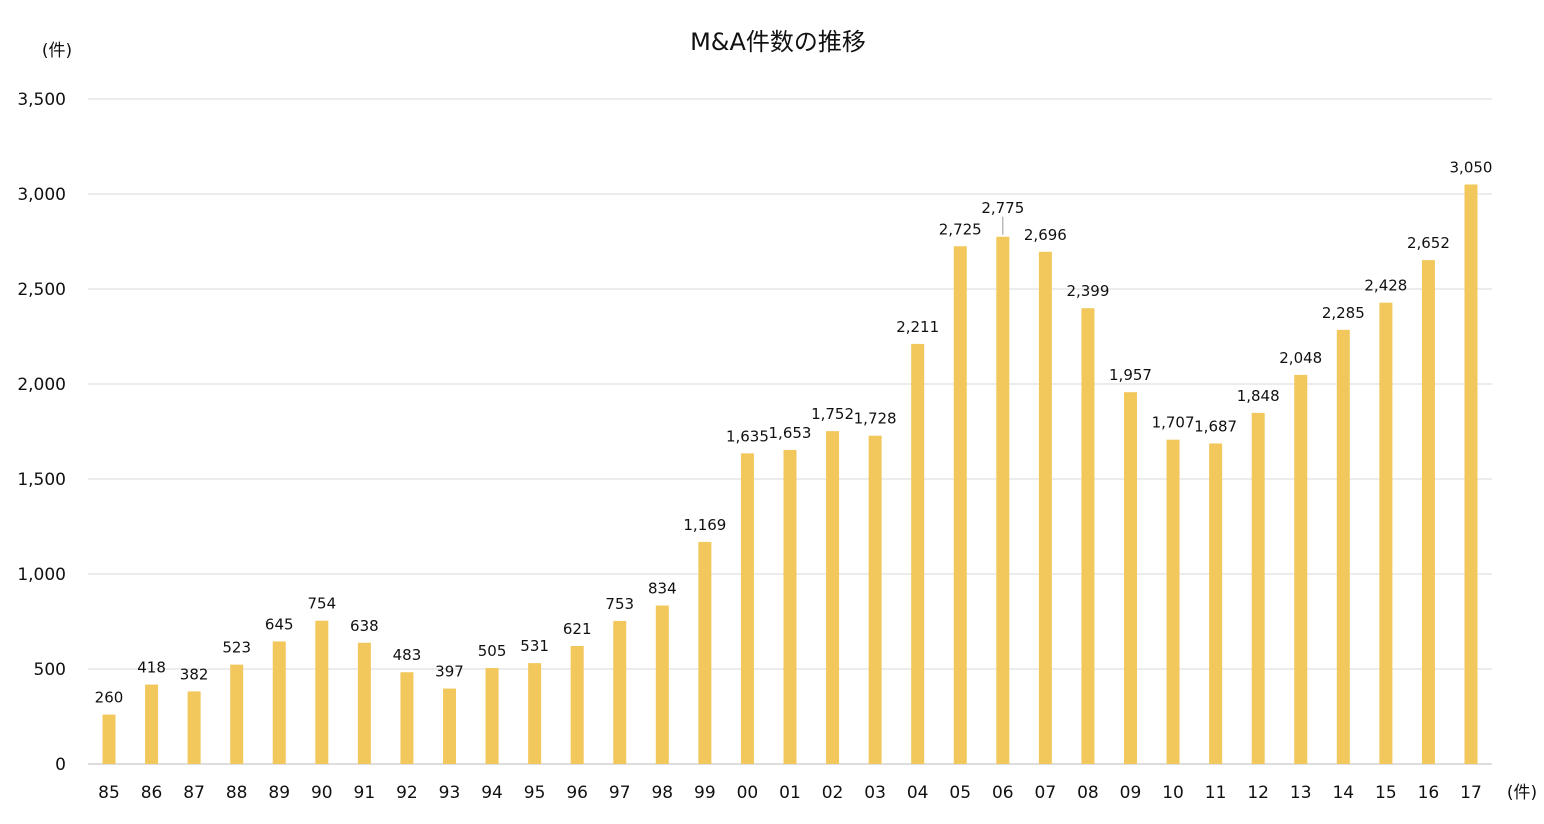  I want to click on data-label: 2,652, so click(1428, 243).